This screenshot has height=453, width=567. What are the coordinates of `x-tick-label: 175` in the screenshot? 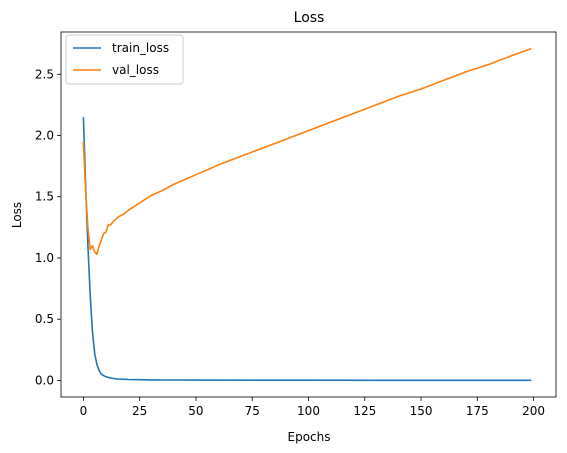 It's located at (477, 411).